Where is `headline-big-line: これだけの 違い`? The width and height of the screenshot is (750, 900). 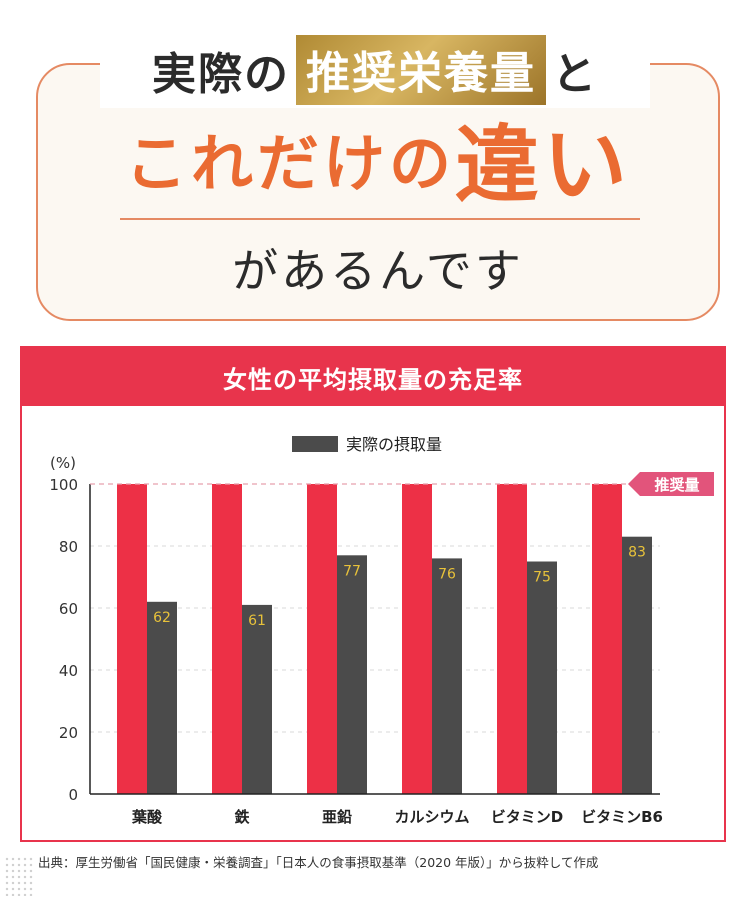 headline-big-line: これだけの 違い is located at coordinates (378, 161).